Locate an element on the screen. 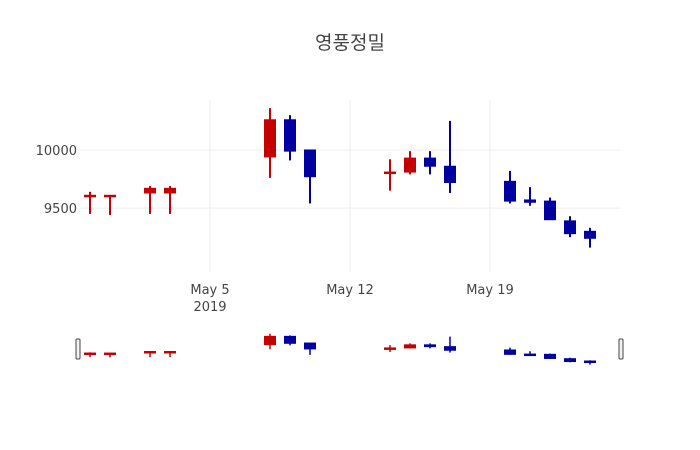  y-tick-label: 10000 is located at coordinates (56, 151).